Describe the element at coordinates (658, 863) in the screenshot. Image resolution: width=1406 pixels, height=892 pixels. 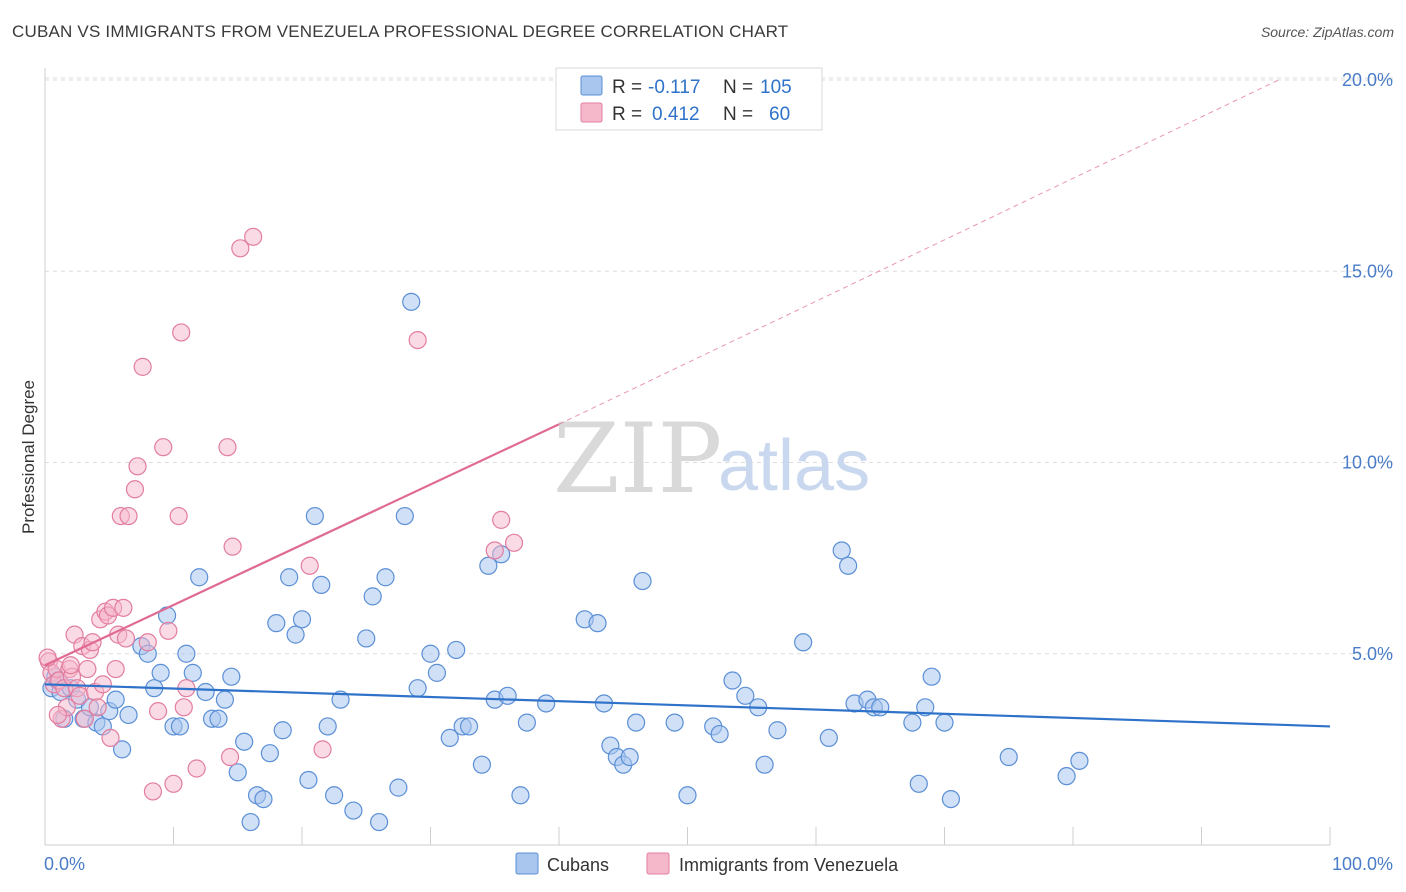
I see `venezuela-legend-swatch` at that location.